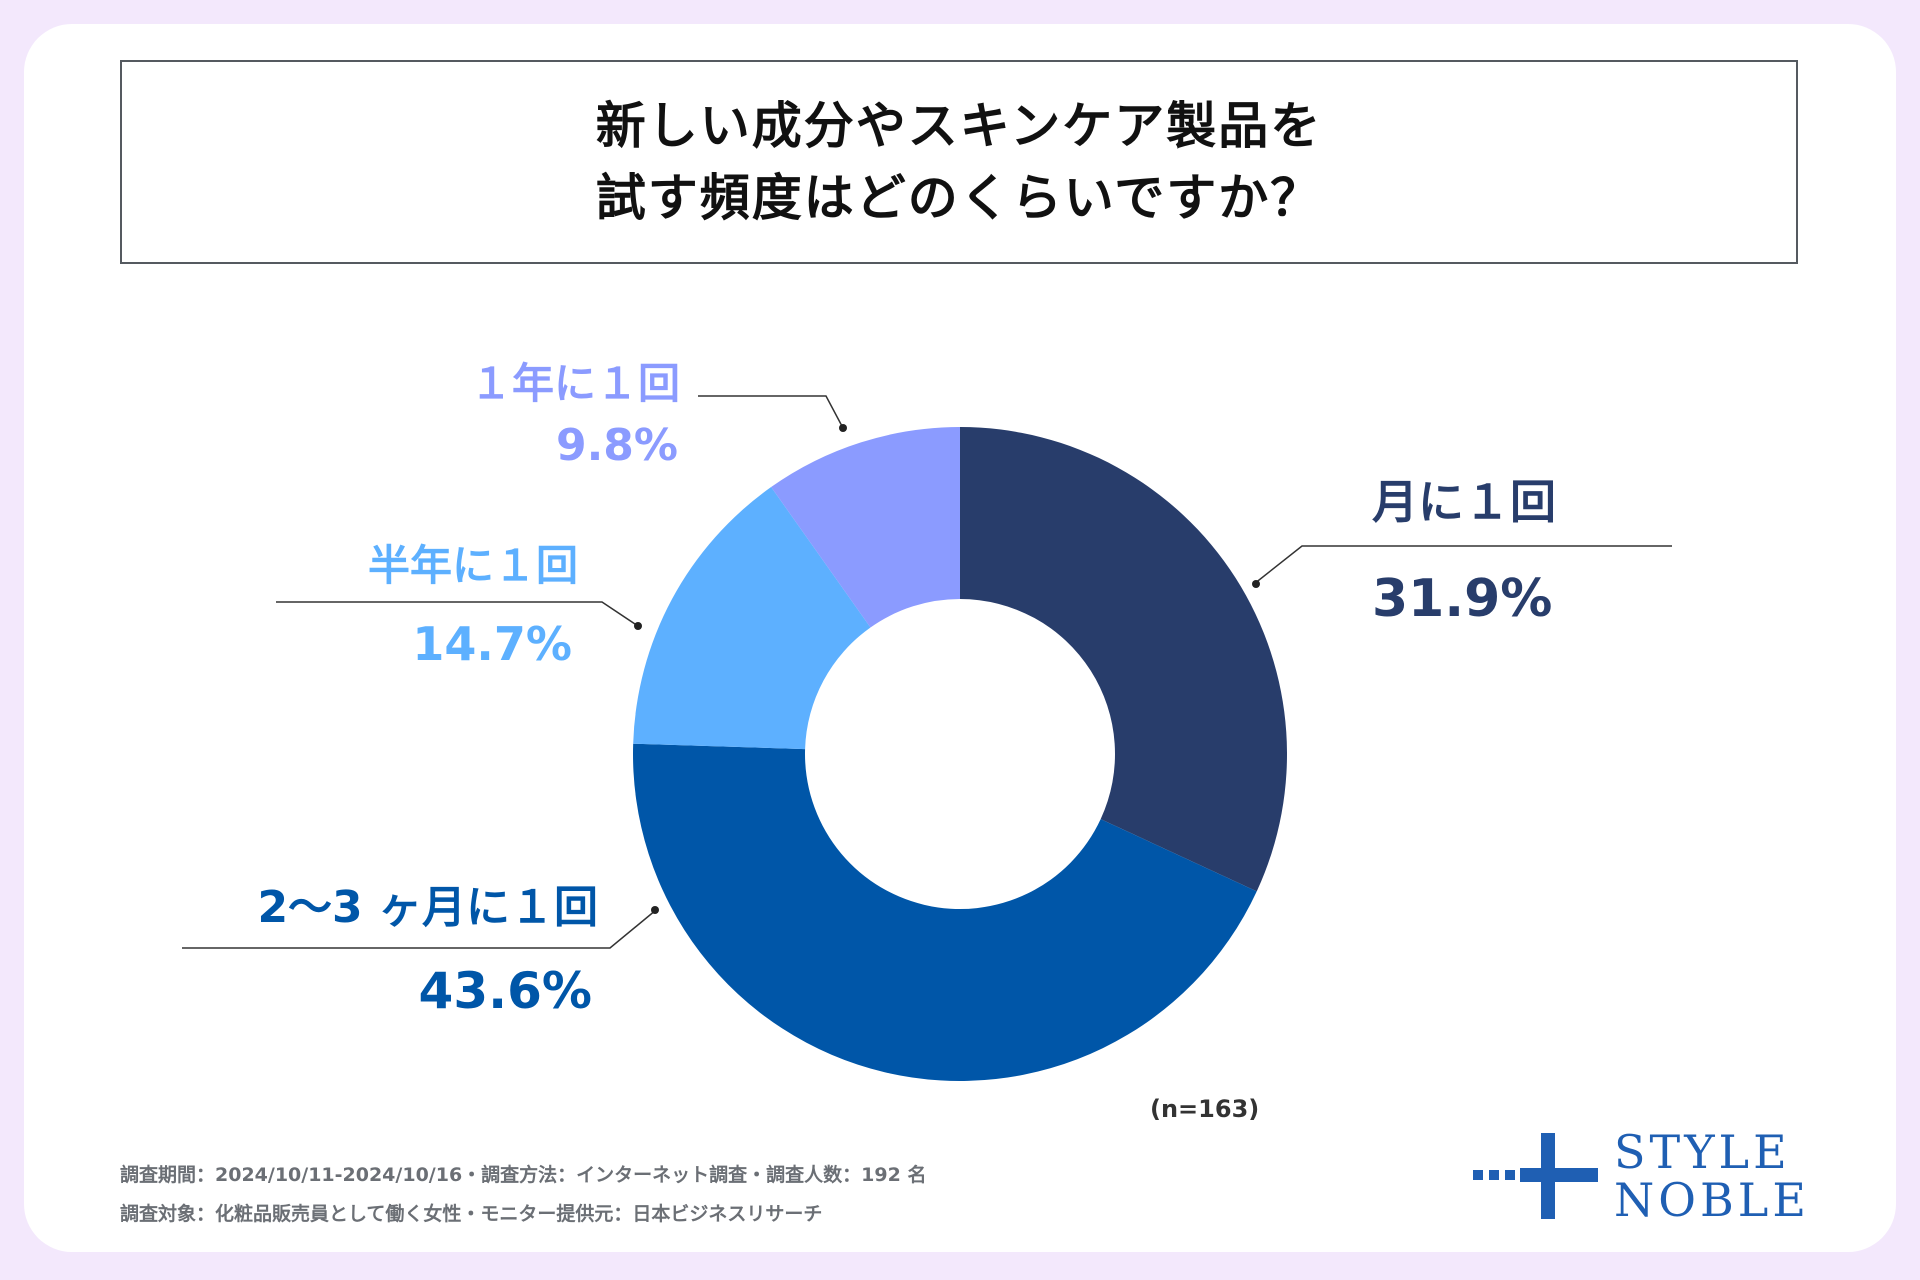 This screenshot has width=1920, height=1280. What do you see at coordinates (865, 527) in the screenshot?
I see `donut-slice-yearly` at bounding box center [865, 527].